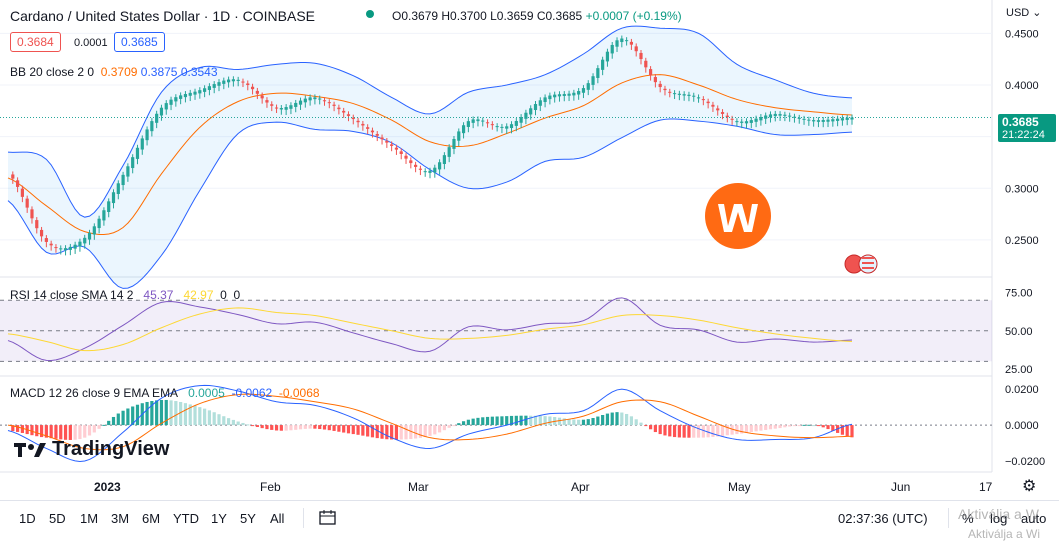 The width and height of the screenshot is (1059, 541). I want to click on calendar-range-icon, so click(328, 518).